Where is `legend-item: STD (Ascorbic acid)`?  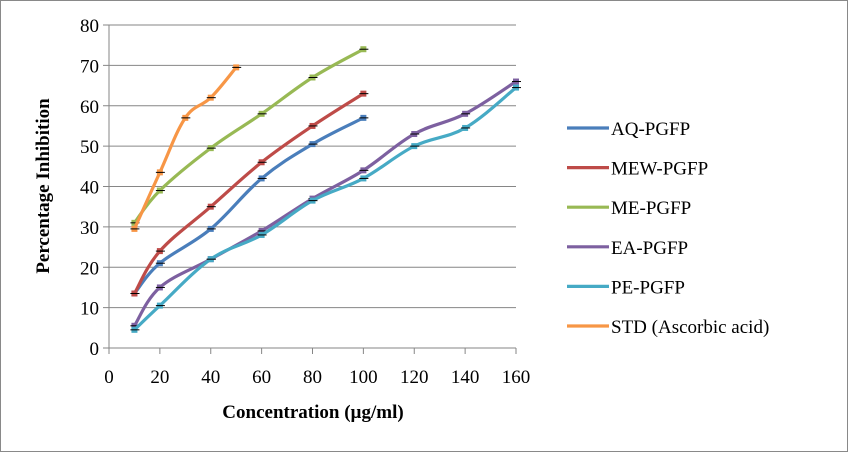
legend-item: STD (Ascorbic acid) is located at coordinates (668, 327).